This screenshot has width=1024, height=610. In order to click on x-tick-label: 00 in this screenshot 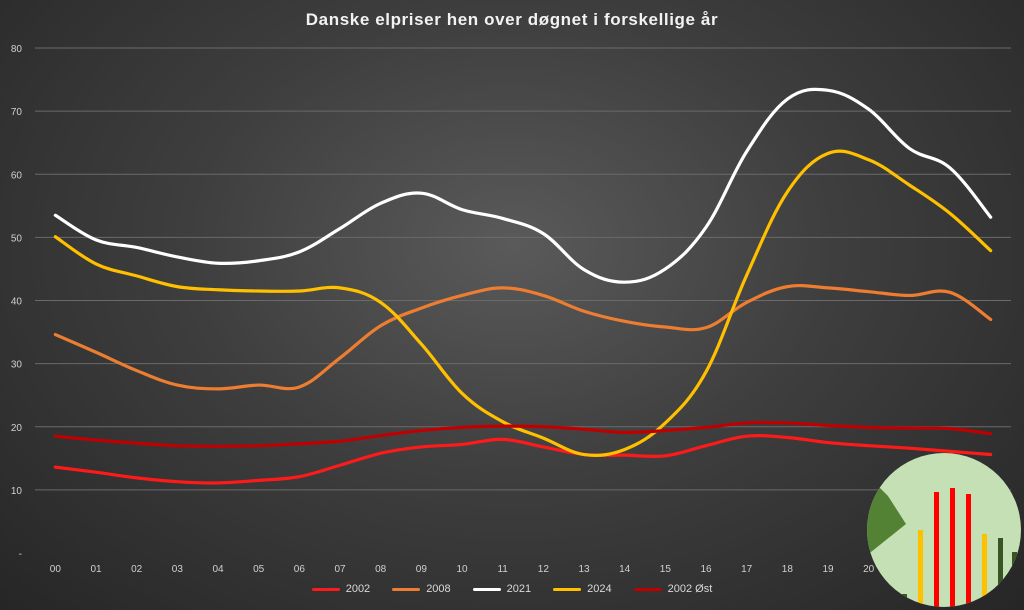, I will do `click(56, 569)`.